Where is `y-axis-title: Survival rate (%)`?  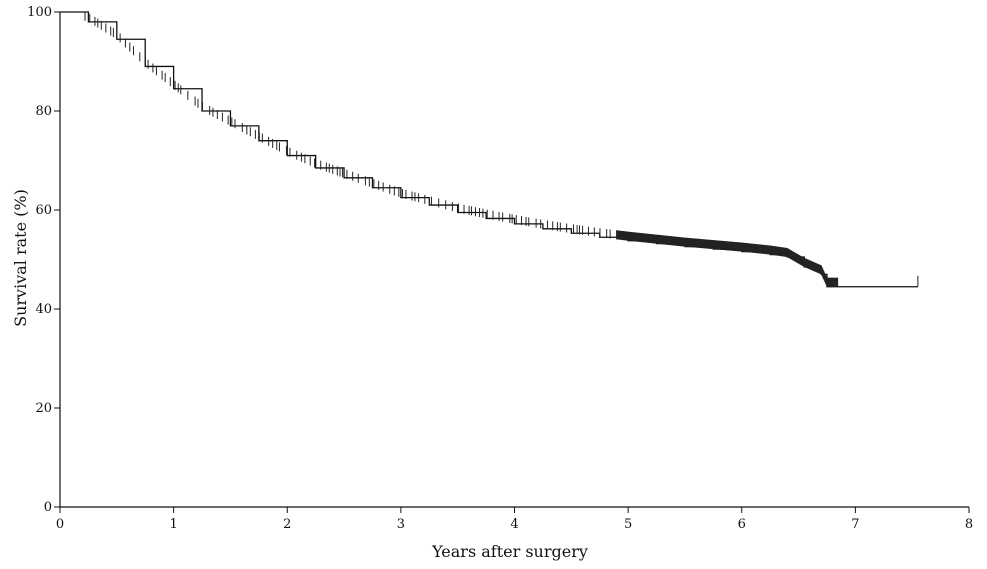 y-axis-title: Survival rate (%) is located at coordinates (20, 258).